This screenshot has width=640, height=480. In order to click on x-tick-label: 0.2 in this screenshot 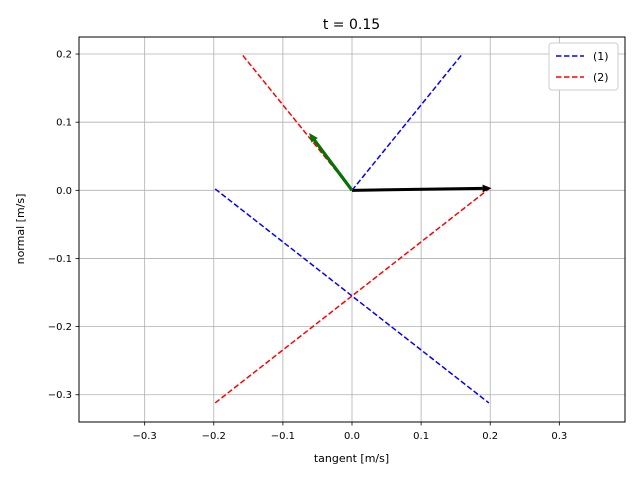, I will do `click(490, 436)`.